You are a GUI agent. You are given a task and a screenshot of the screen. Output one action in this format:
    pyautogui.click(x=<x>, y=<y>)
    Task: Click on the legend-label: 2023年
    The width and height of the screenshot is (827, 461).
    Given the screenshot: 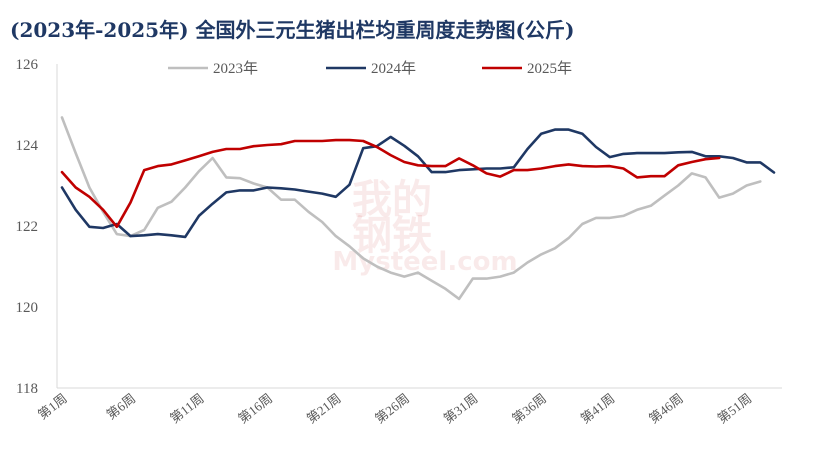 What is the action you would take?
    pyautogui.click(x=235, y=68)
    